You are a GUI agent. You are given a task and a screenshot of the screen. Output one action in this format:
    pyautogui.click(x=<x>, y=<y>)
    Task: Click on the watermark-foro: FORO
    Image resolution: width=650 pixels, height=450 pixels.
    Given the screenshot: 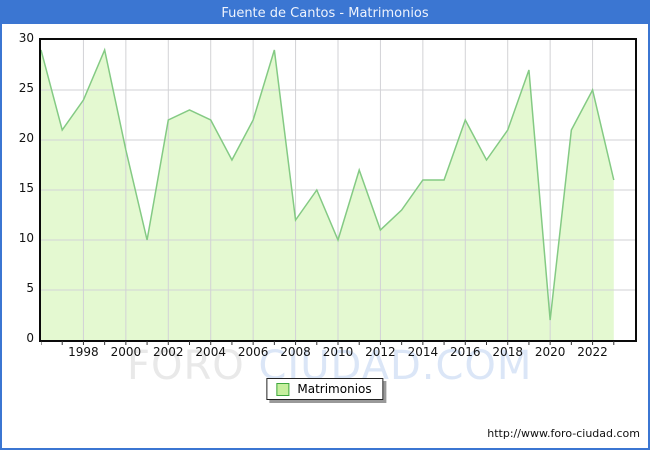 What is the action you would take?
    pyautogui.click(x=186, y=366)
    